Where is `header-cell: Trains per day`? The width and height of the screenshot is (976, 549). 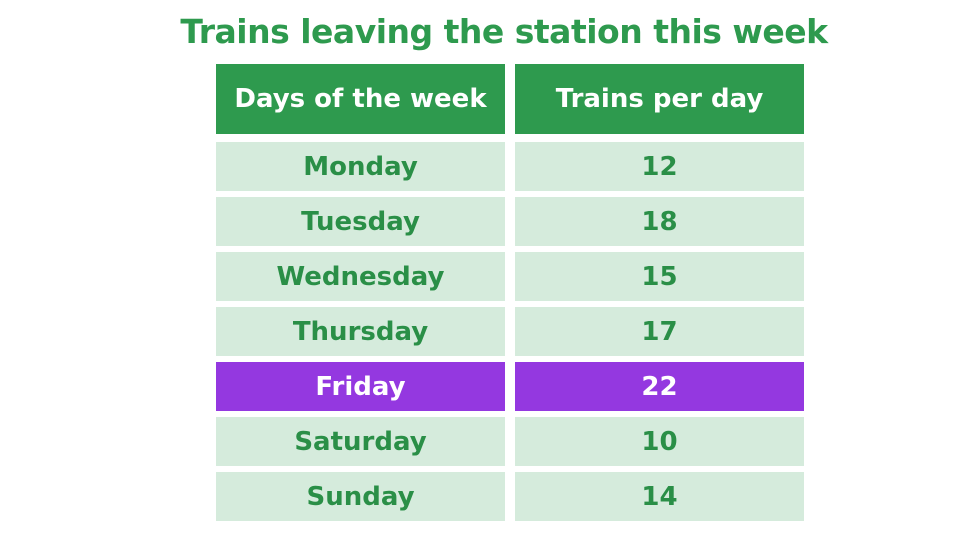 header-cell: Trains per day is located at coordinates (659, 99).